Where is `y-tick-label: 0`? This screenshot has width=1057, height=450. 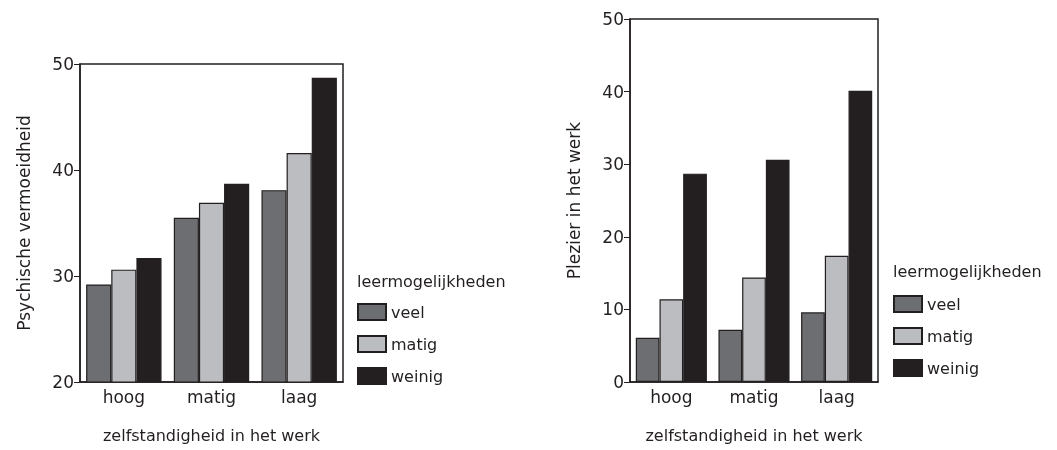 y-tick-label: 0 is located at coordinates (618, 382).